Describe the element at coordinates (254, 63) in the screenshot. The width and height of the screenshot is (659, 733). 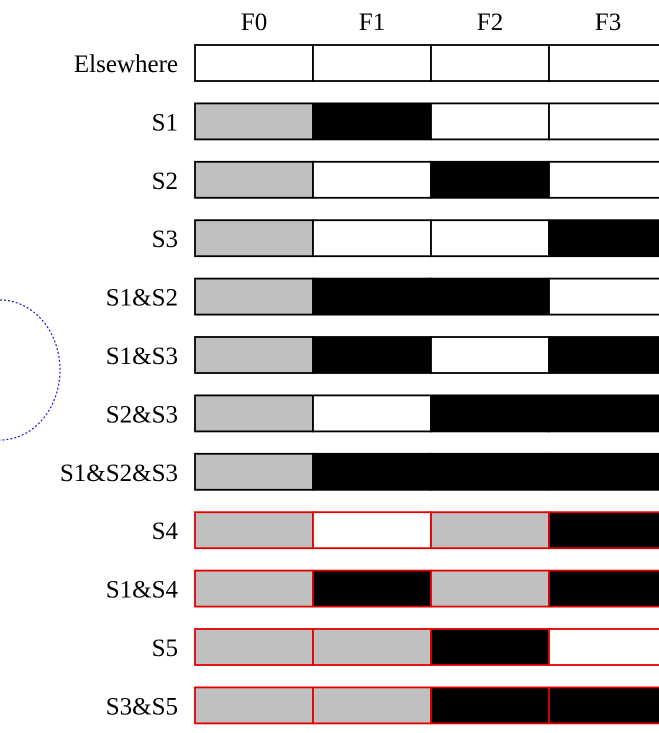
I see `cell-f0-white` at that location.